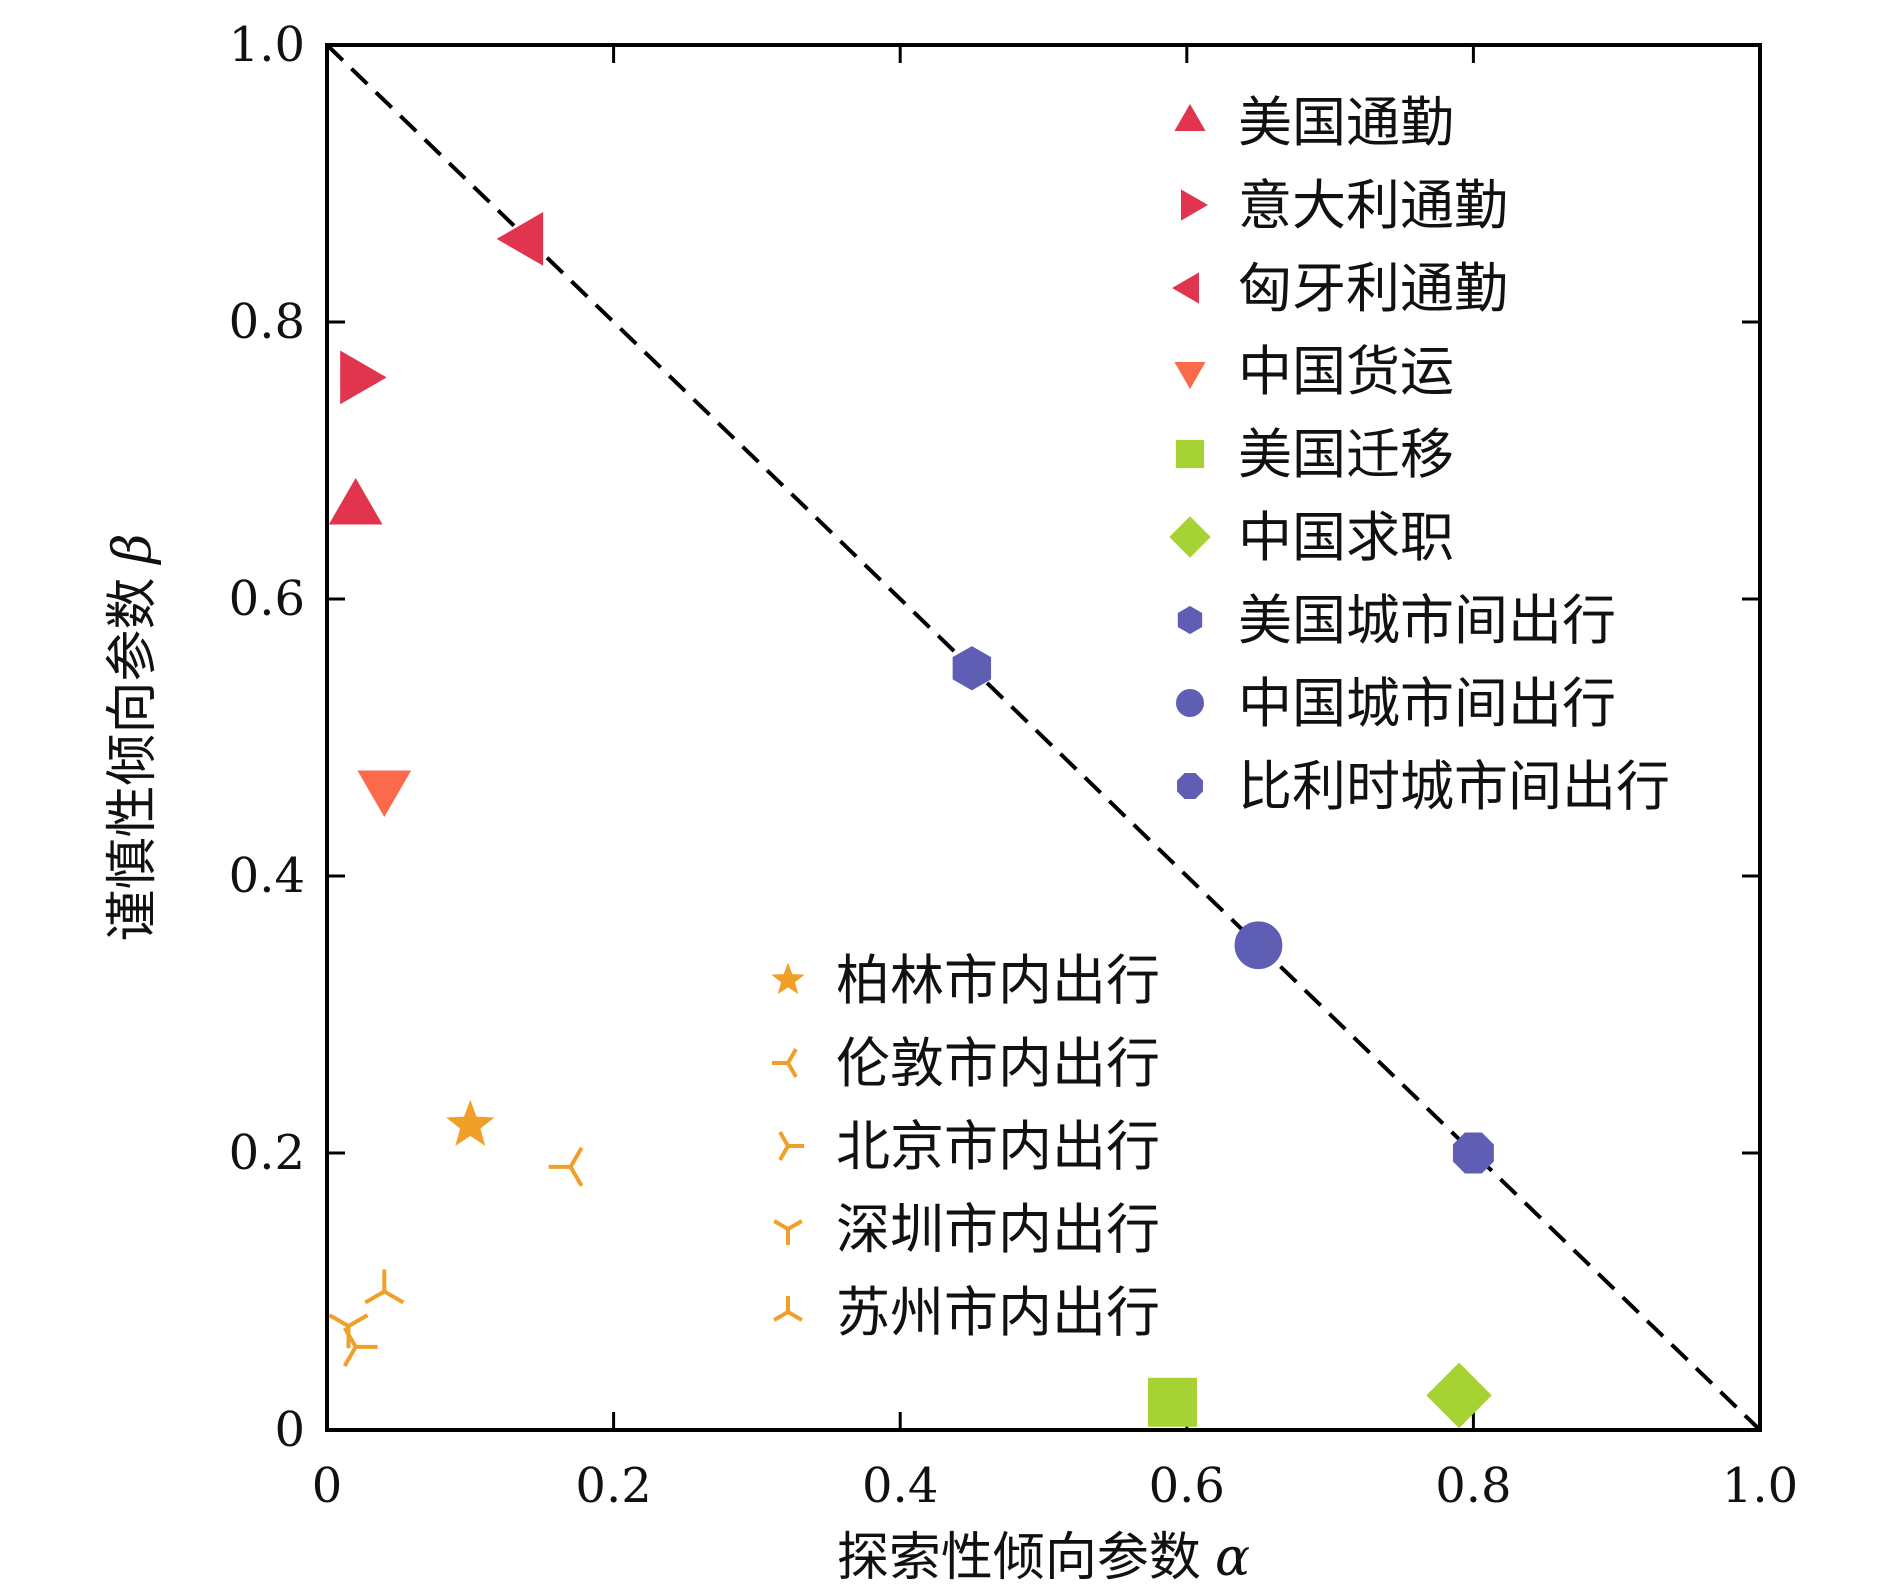  Describe the element at coordinates (613, 1486) in the screenshot. I see `x-tick-label: 0.2` at that location.